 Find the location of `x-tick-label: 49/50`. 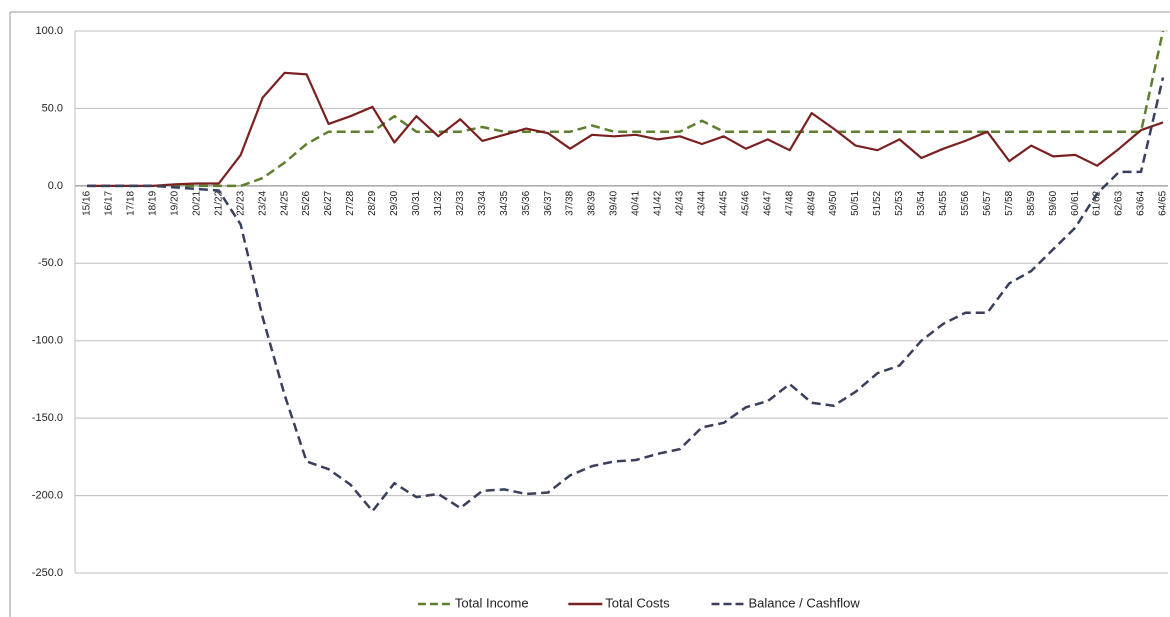

x-tick-label: 49/50 is located at coordinates (833, 202).